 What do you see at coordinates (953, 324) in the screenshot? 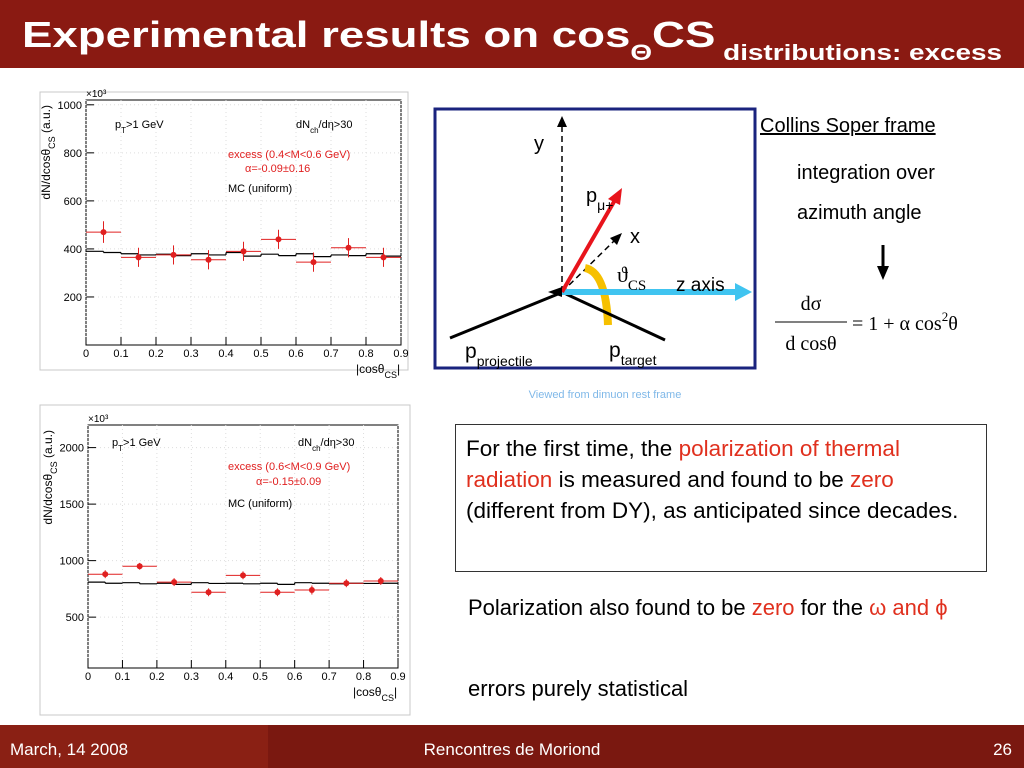
I see `formula-part: θ` at bounding box center [953, 324].